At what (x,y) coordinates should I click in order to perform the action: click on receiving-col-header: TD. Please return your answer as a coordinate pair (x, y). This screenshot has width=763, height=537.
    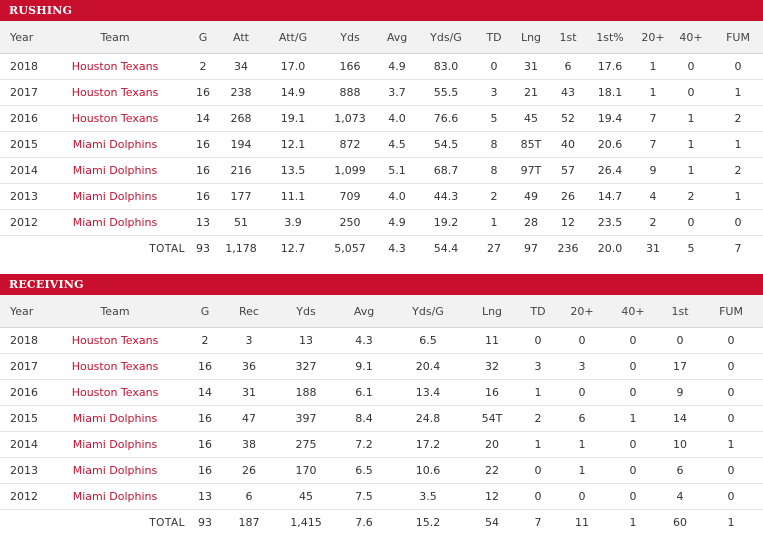
    Looking at the image, I should click on (538, 311).